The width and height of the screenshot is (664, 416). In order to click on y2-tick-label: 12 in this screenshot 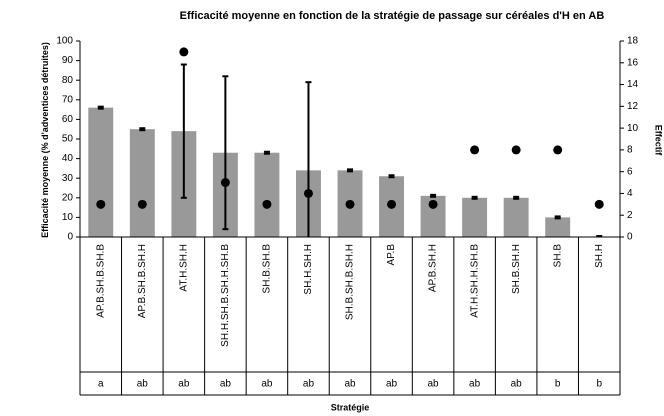, I will do `click(633, 106)`.